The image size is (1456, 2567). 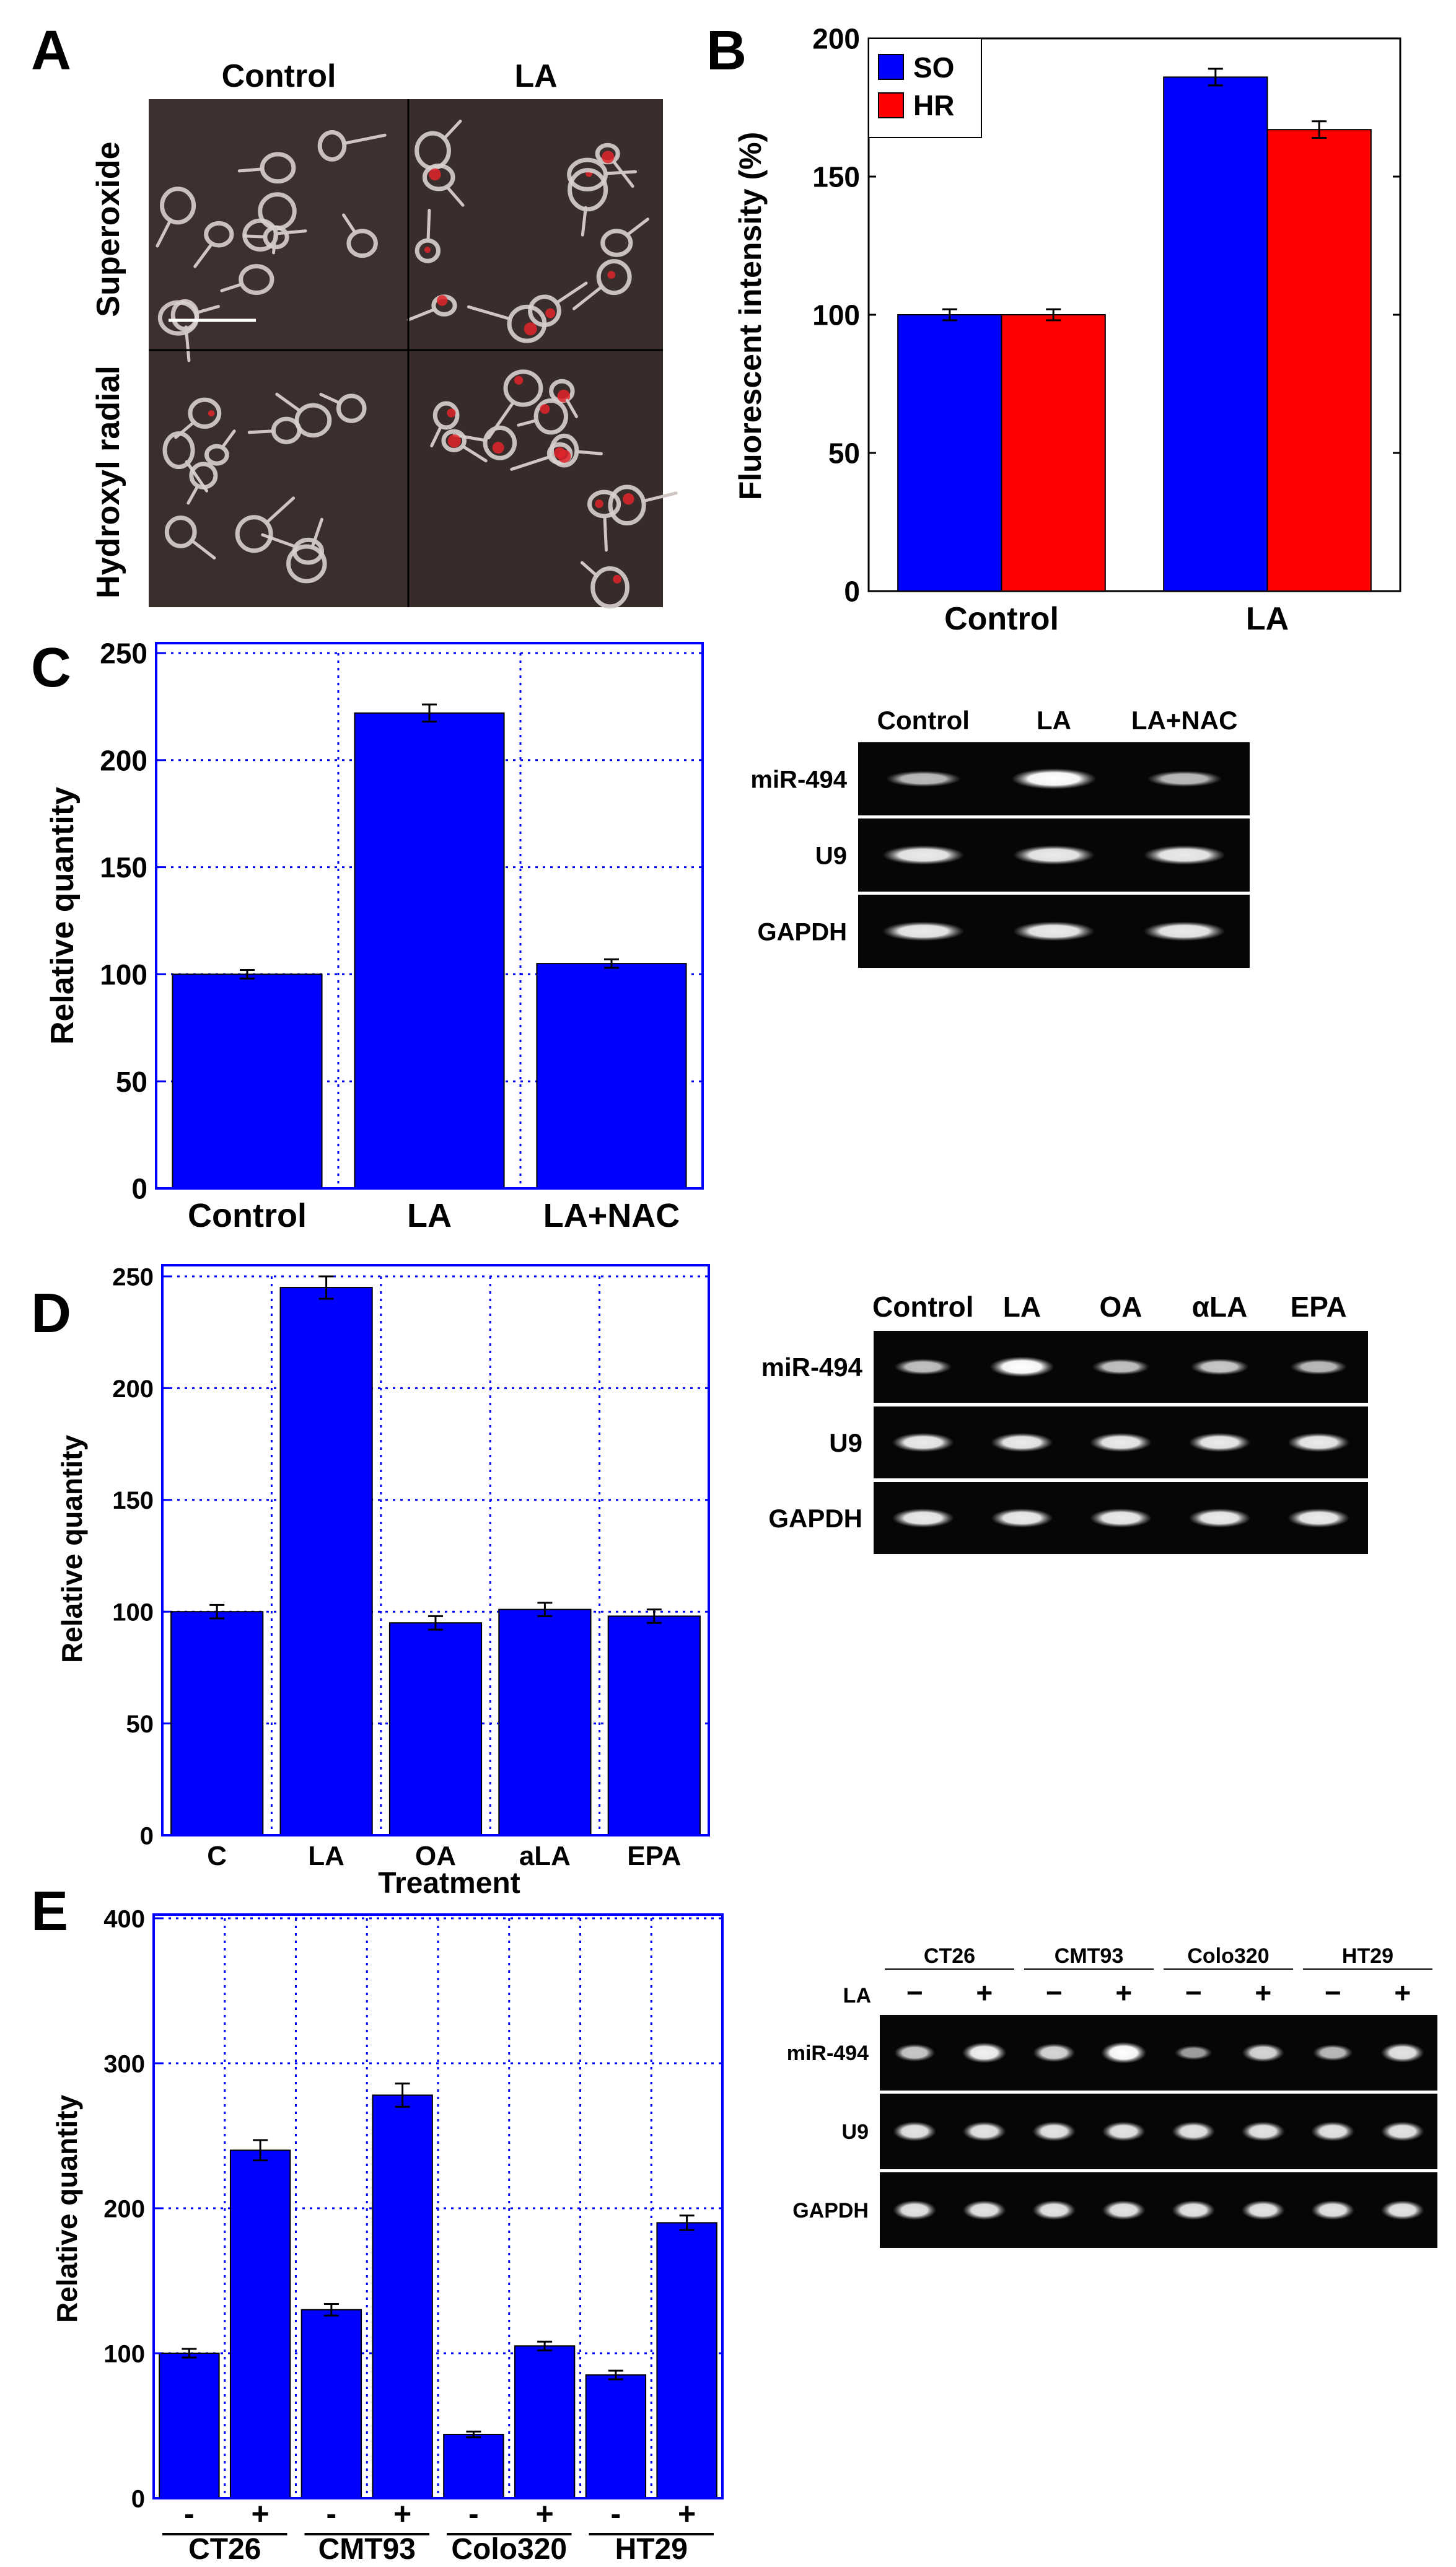 What do you see at coordinates (108, 482) in the screenshot?
I see `row-label-hydroxyl-radial: Hydroxyl radial` at bounding box center [108, 482].